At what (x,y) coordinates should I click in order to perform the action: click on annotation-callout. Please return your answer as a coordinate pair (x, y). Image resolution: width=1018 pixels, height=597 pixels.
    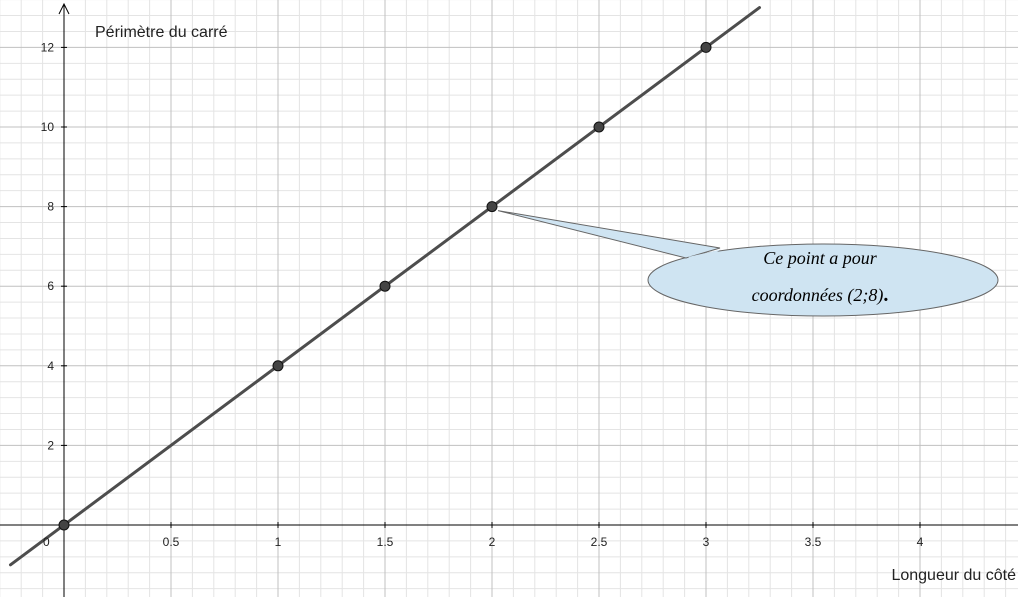
    Looking at the image, I should click on (748, 263).